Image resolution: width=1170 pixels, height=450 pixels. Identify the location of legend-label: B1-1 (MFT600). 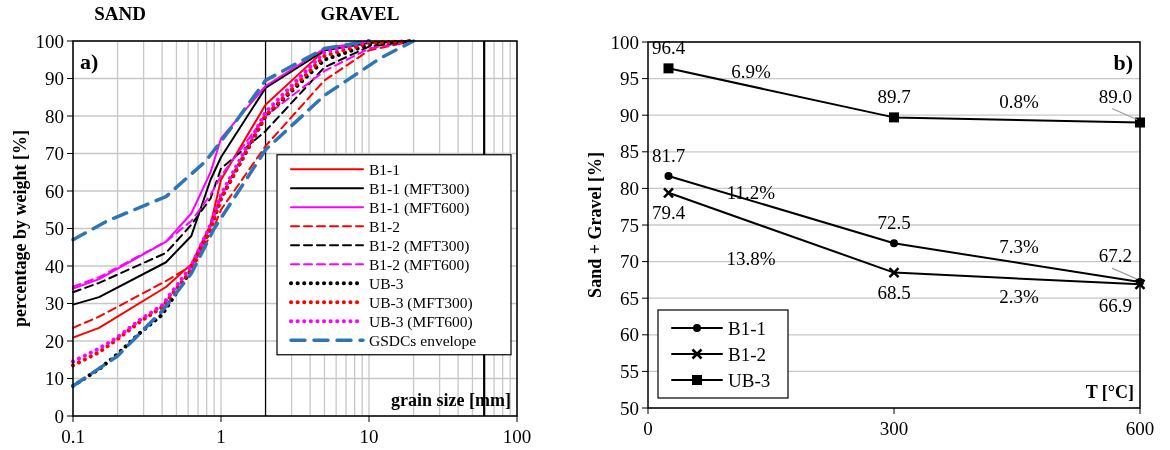
(419, 207).